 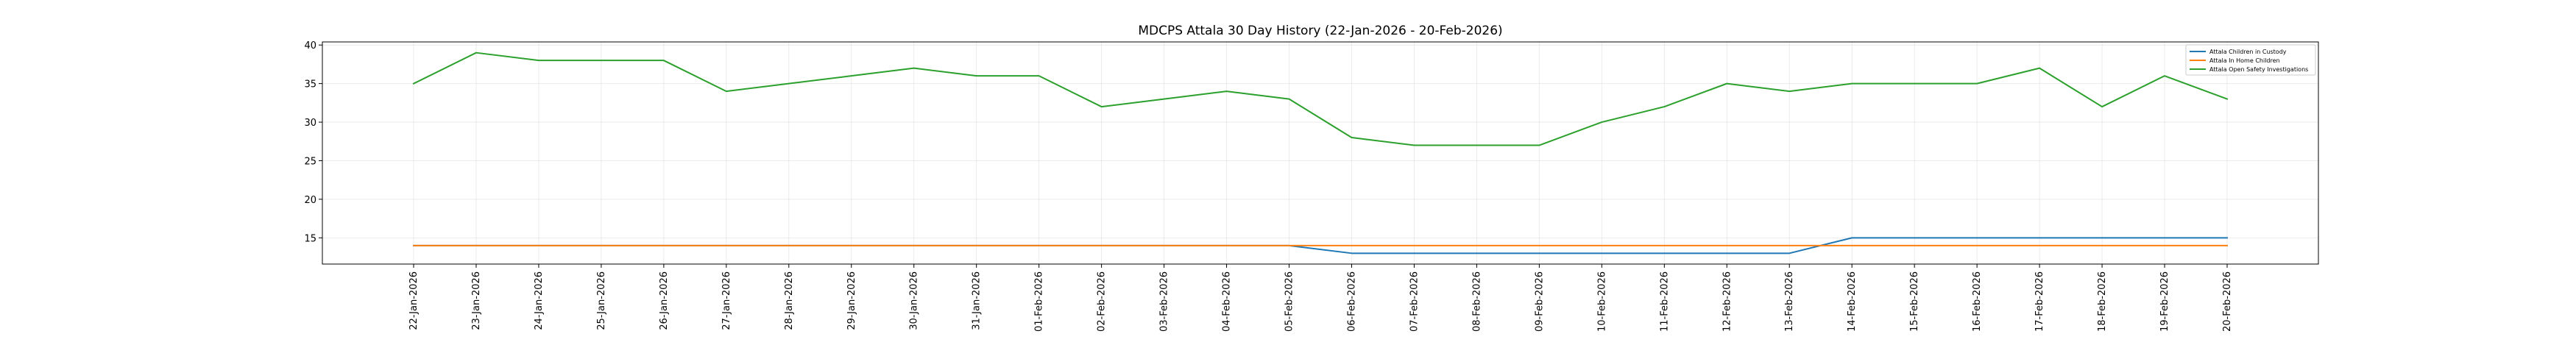 What do you see at coordinates (1289, 301) in the screenshot?
I see `x-tick-label: 05-Feb-2026` at bounding box center [1289, 301].